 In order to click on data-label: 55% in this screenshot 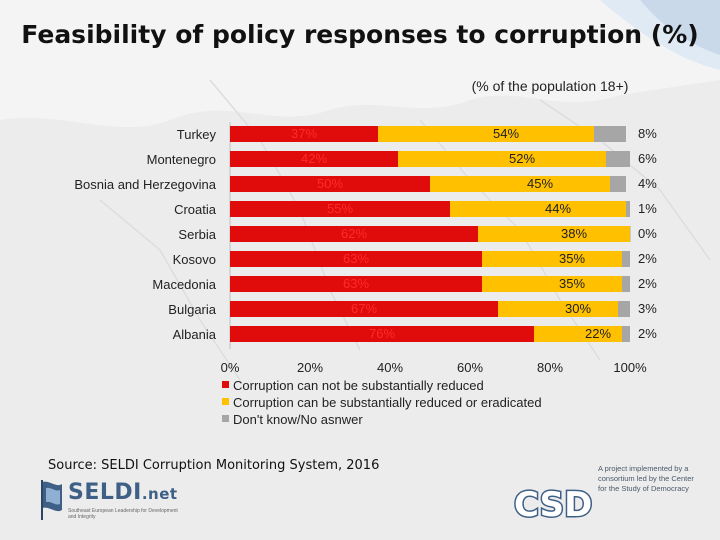, I will do `click(340, 208)`.